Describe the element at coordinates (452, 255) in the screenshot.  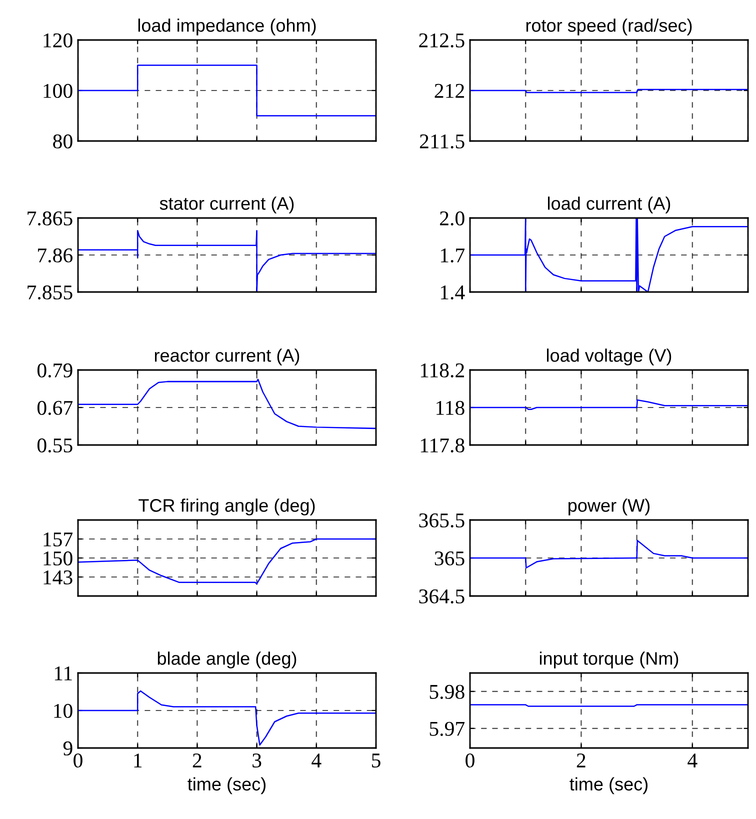
I see `y-tick-label: 1.7` at that location.